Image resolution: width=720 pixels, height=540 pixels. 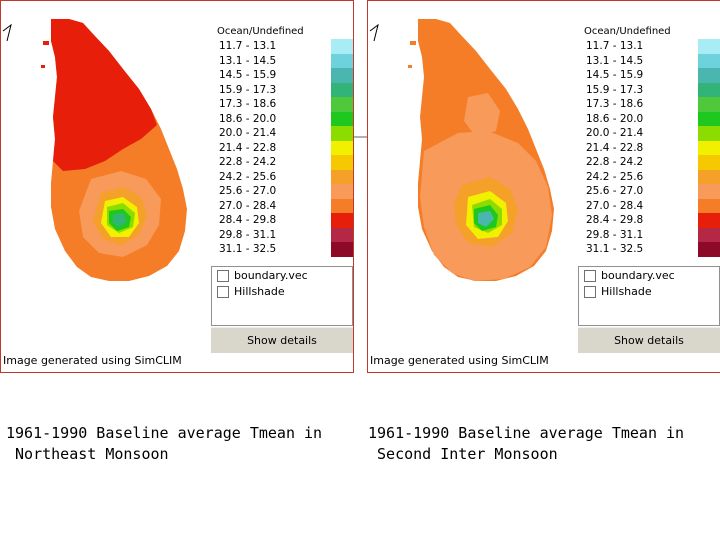 I want to click on east-inland-patch, so click(x=482, y=115).